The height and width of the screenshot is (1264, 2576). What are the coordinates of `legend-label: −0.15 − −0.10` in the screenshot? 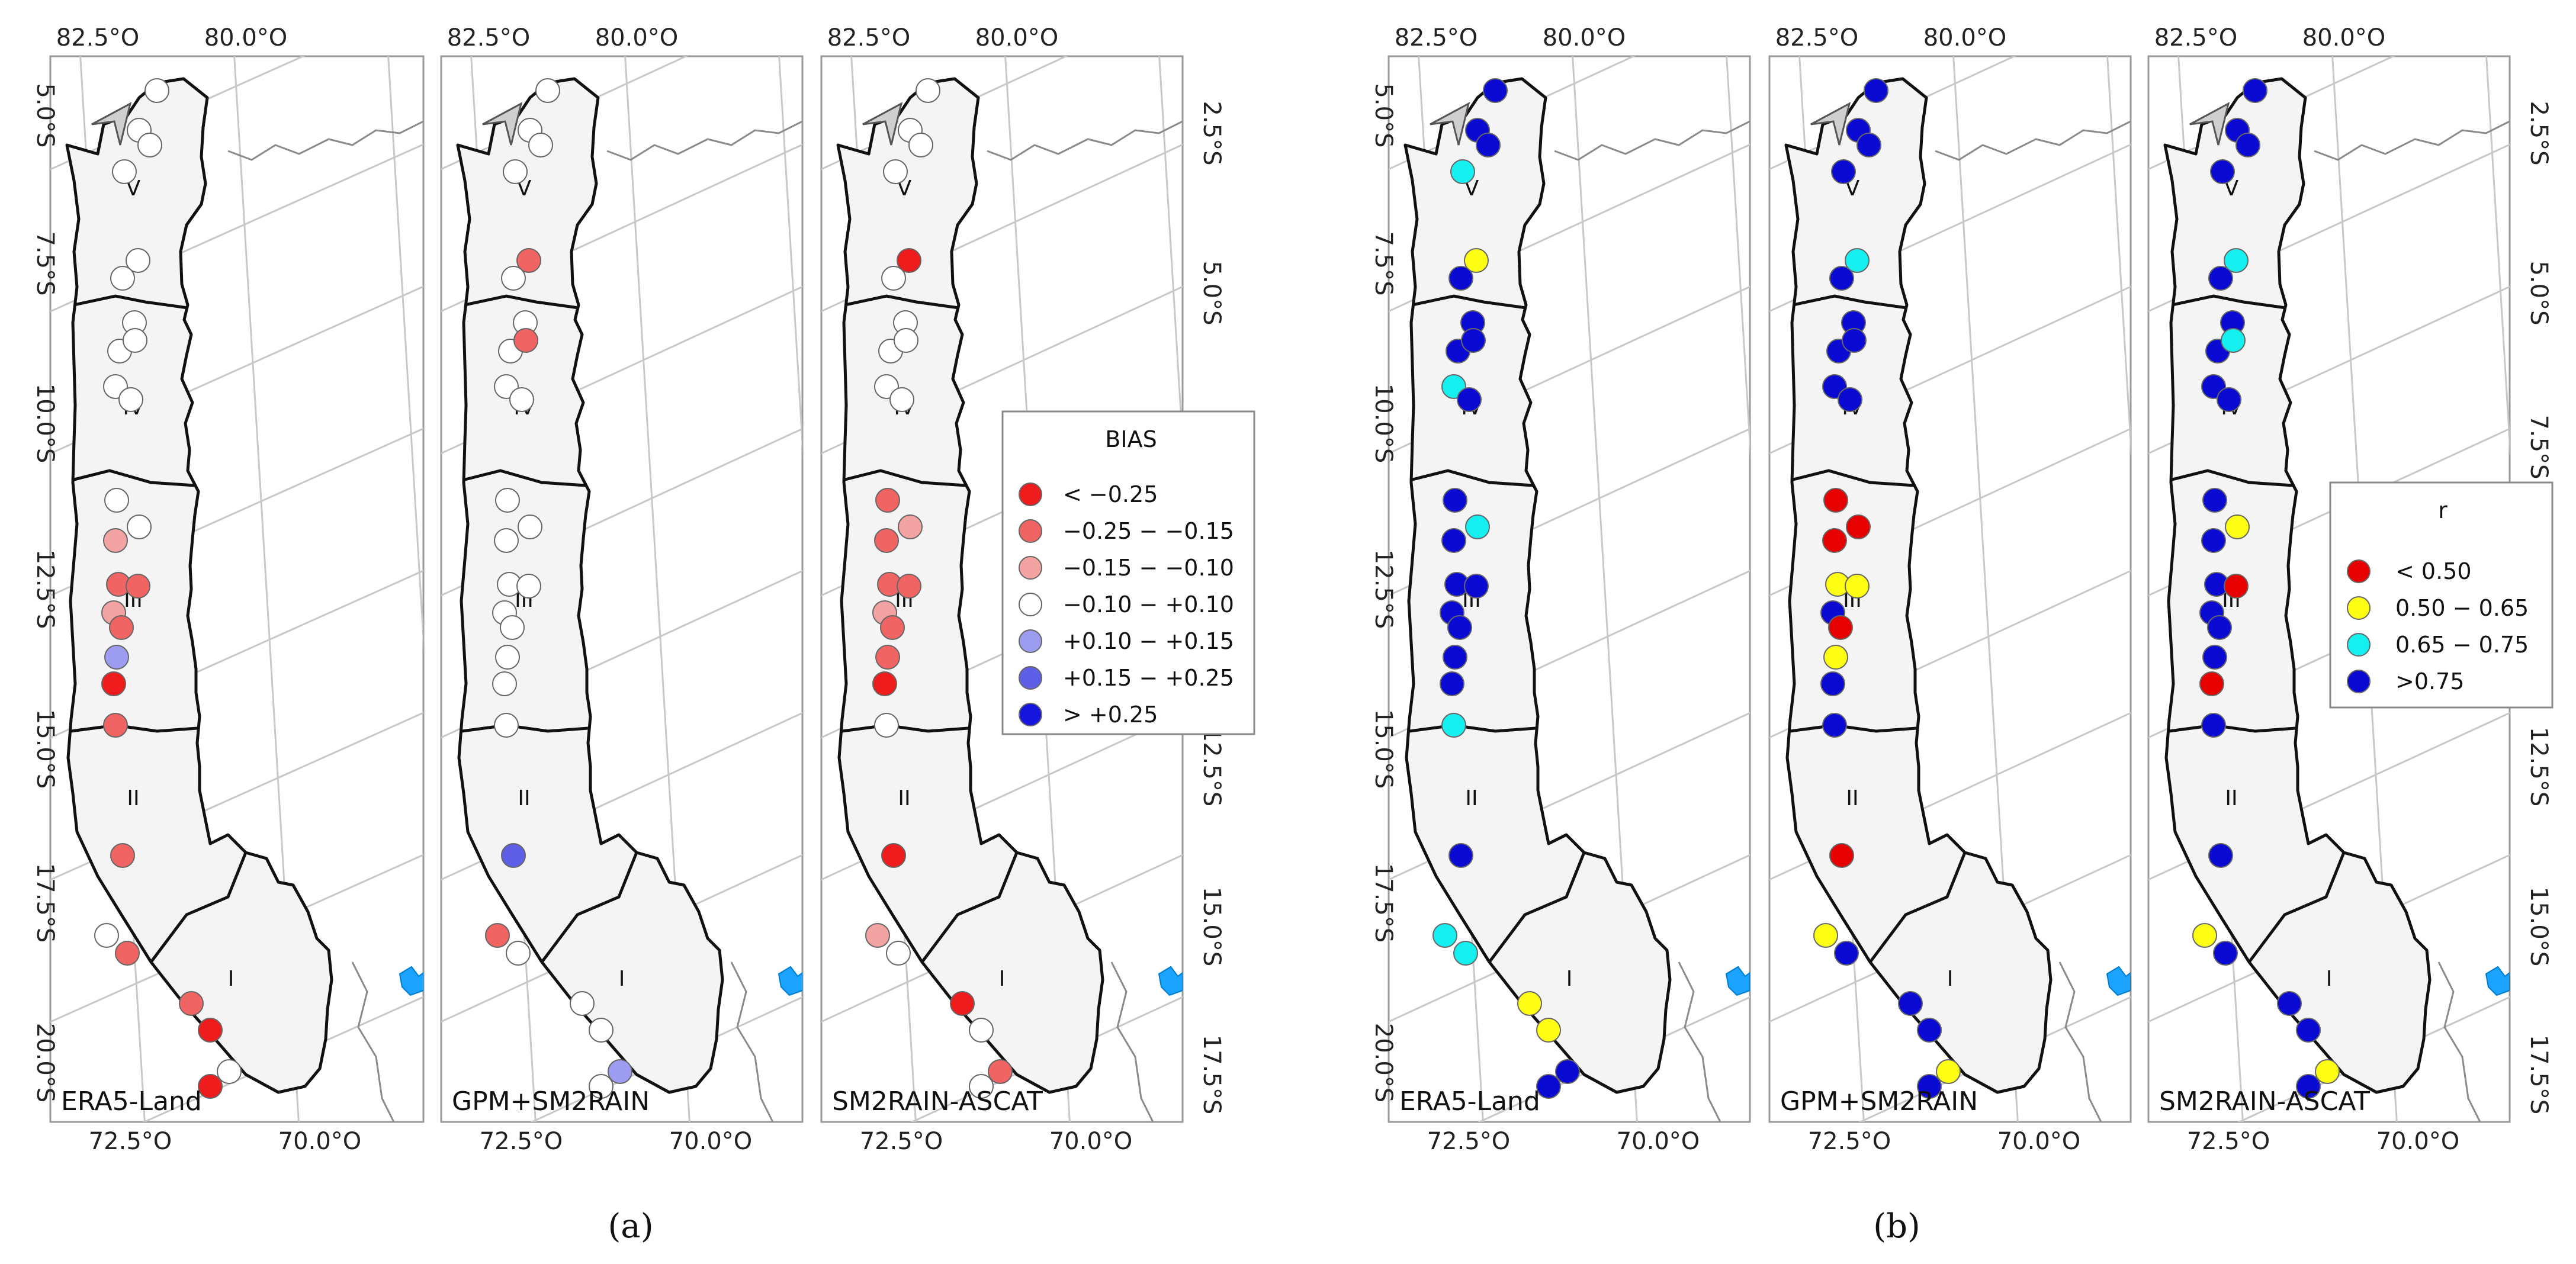 It's located at (1148, 568).